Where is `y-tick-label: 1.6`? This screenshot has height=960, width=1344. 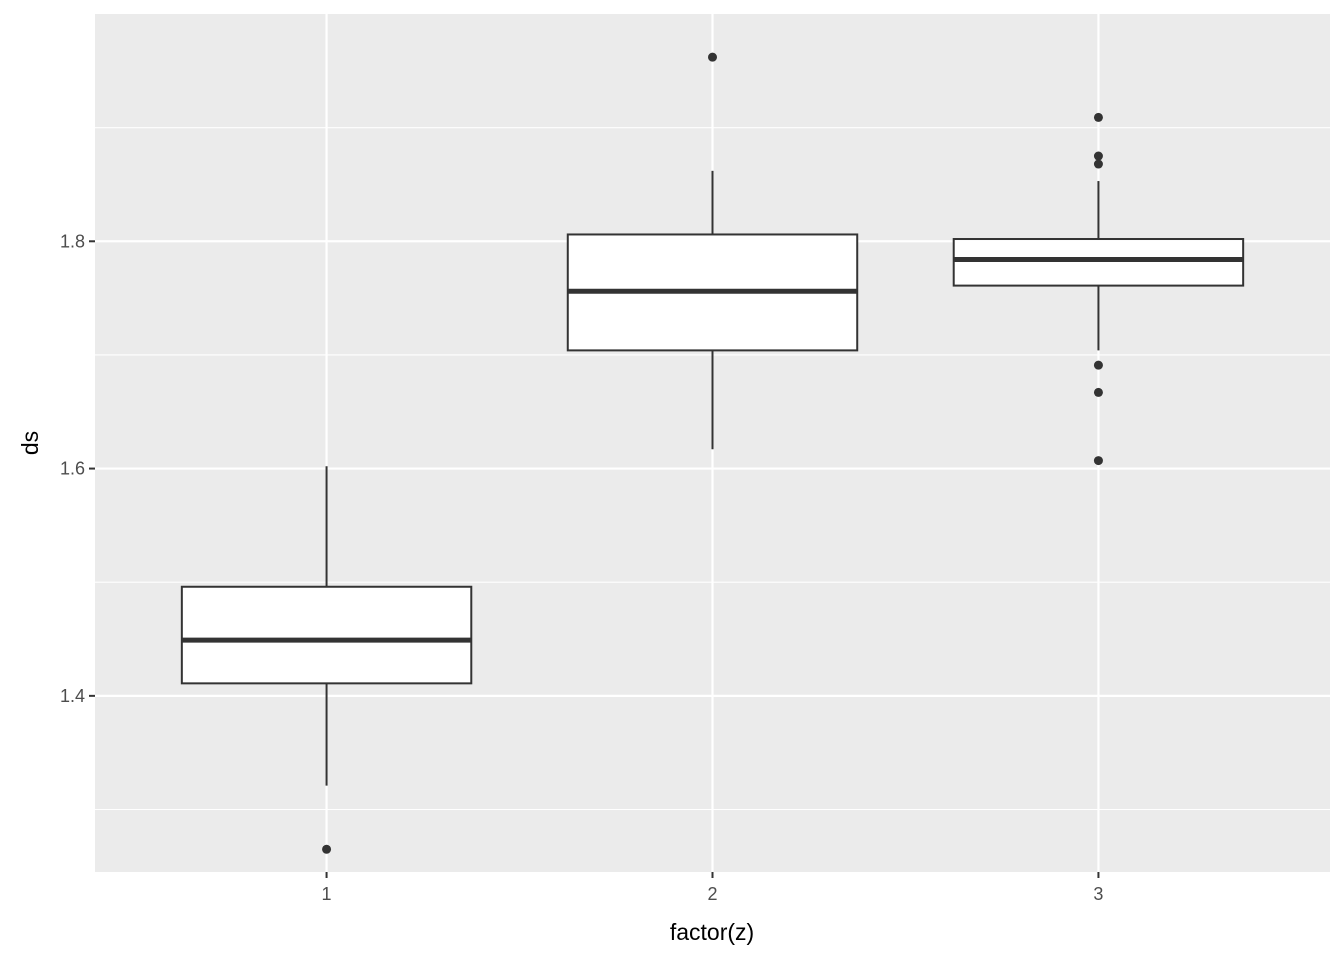 y-tick-label: 1.6 is located at coordinates (72, 469).